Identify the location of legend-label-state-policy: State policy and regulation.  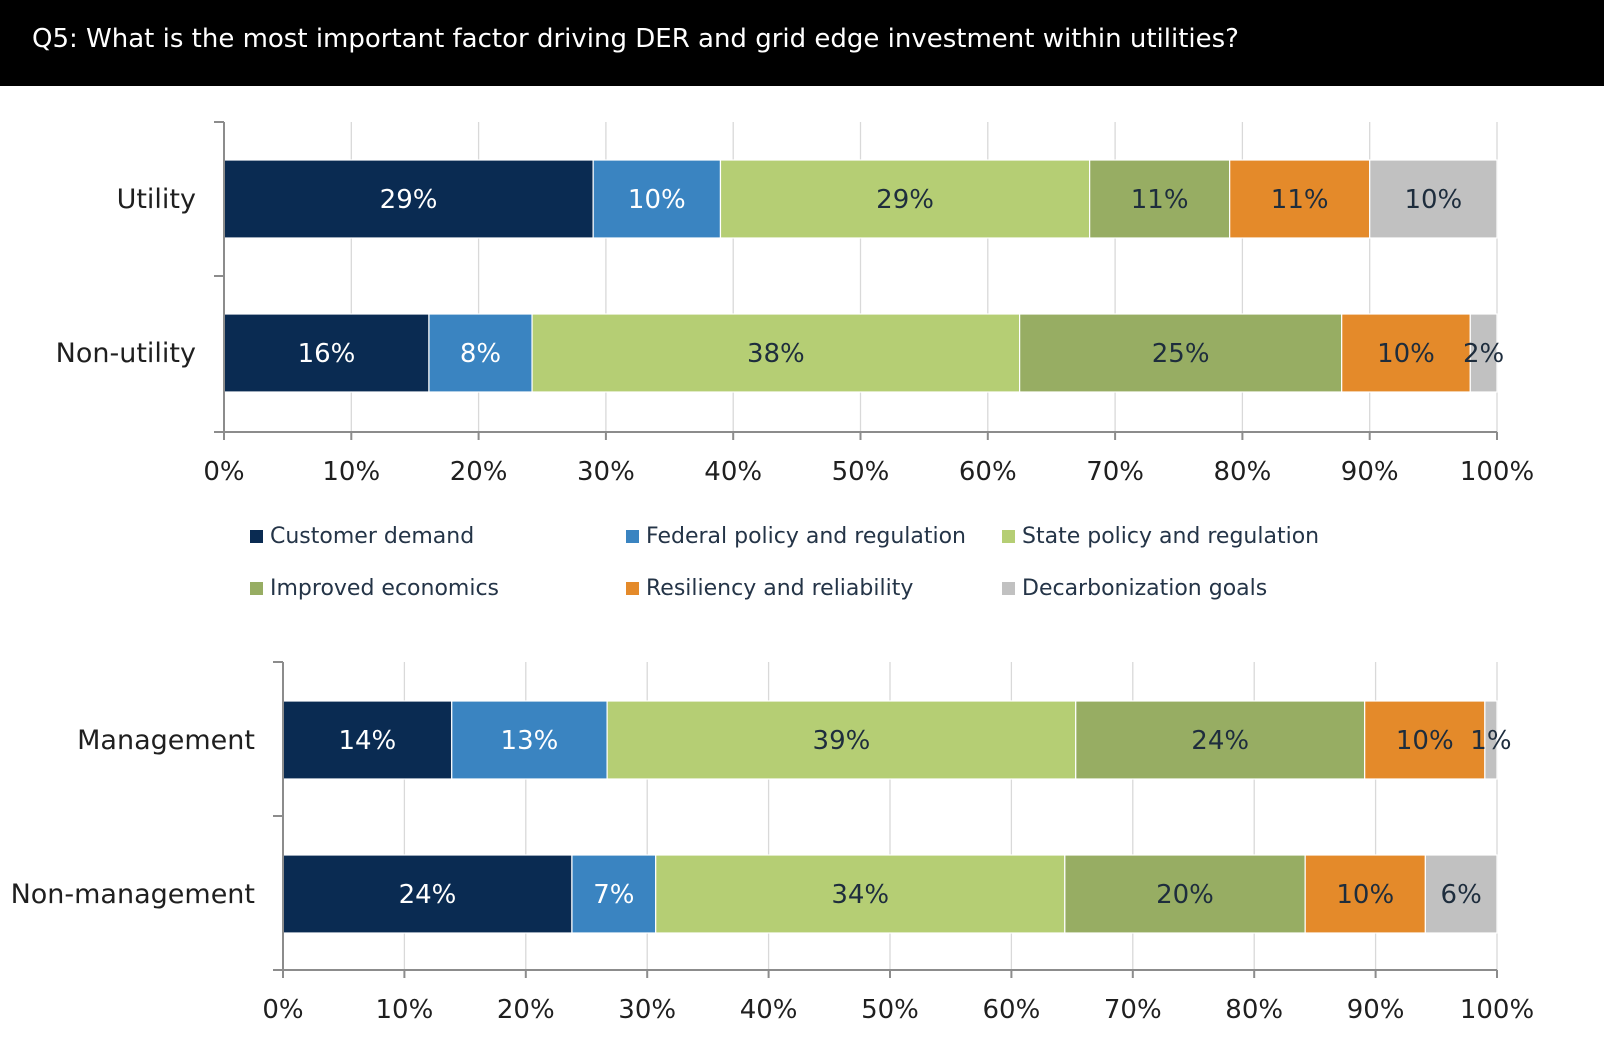
(1171, 536).